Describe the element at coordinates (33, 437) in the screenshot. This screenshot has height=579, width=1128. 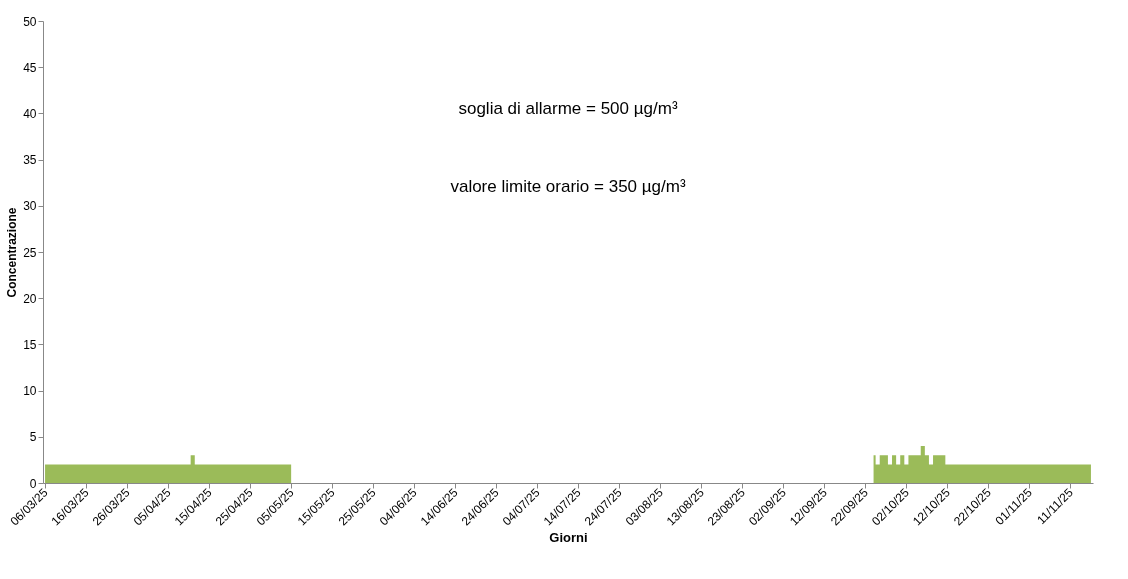
I see `y-tick-label: 5` at that location.